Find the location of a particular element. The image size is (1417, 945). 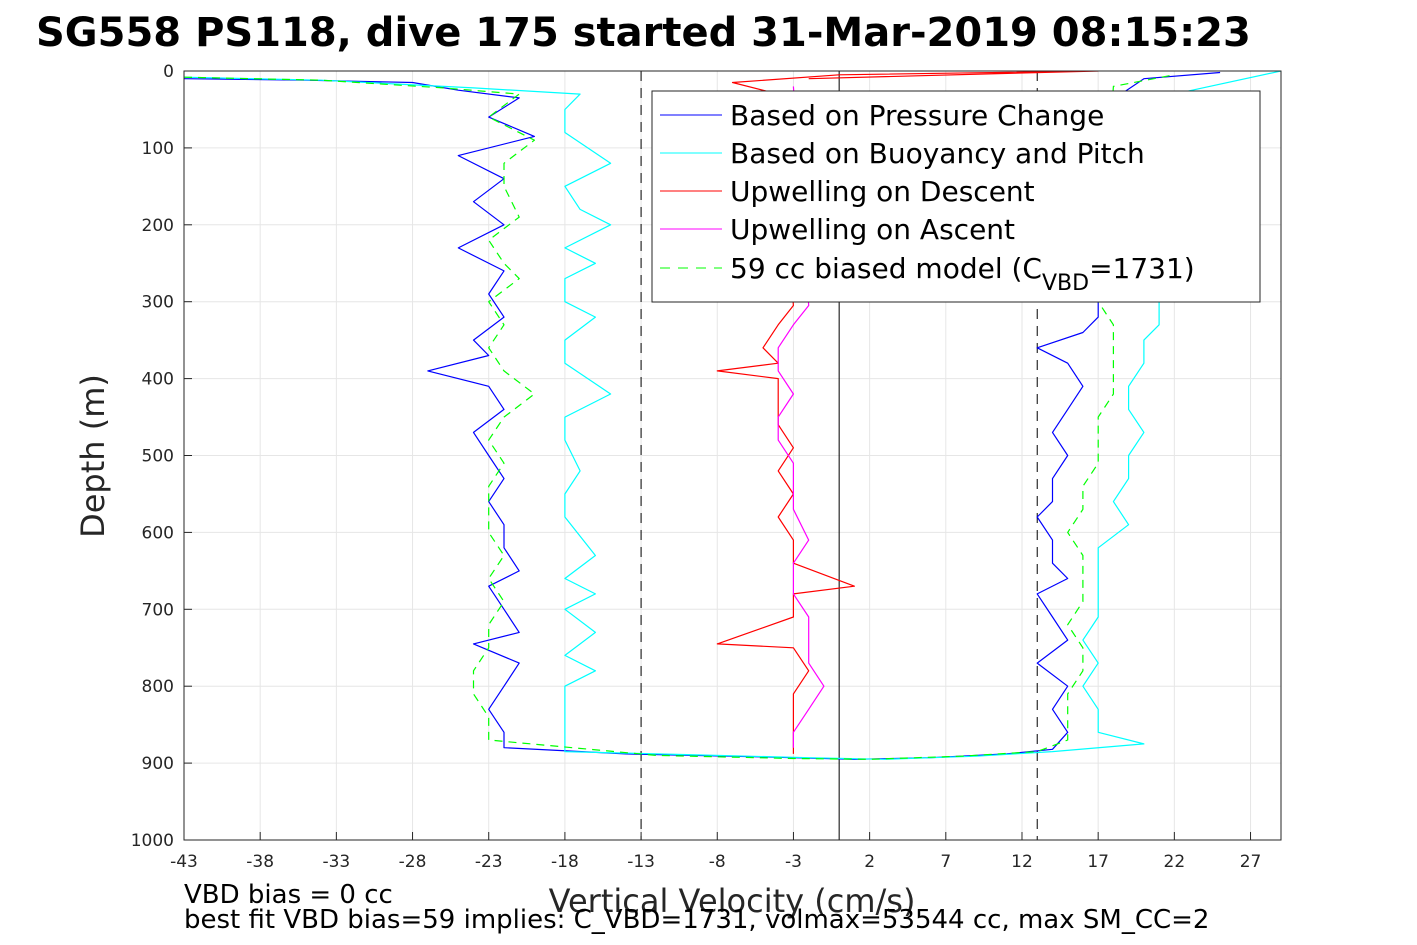

y-tick-label: 700 is located at coordinates (158, 610).